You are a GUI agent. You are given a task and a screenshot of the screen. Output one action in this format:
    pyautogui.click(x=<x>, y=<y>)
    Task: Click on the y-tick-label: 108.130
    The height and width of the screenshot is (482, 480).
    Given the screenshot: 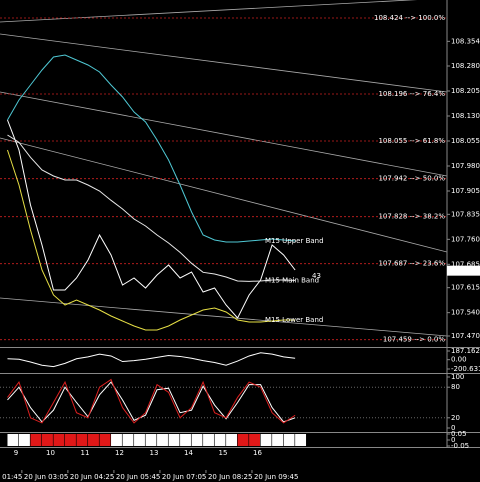 What is the action you would take?
    pyautogui.click(x=465, y=116)
    